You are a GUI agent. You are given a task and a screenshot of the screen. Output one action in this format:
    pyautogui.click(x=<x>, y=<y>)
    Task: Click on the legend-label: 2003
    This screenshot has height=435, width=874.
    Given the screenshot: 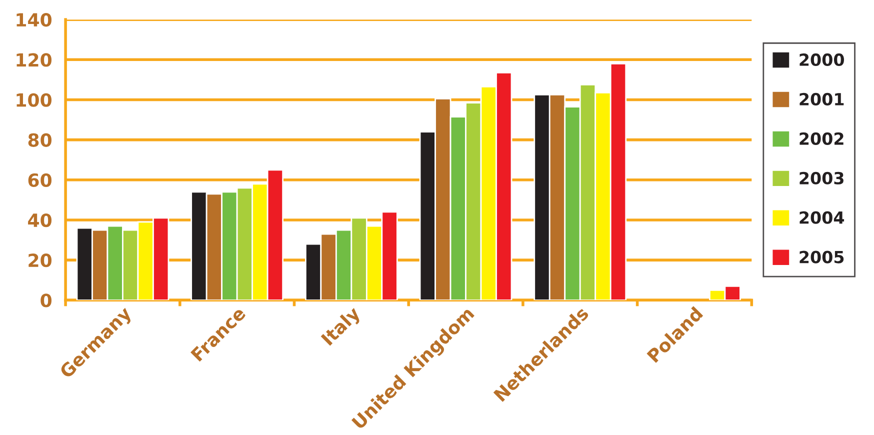 What is the action you would take?
    pyautogui.click(x=822, y=178)
    